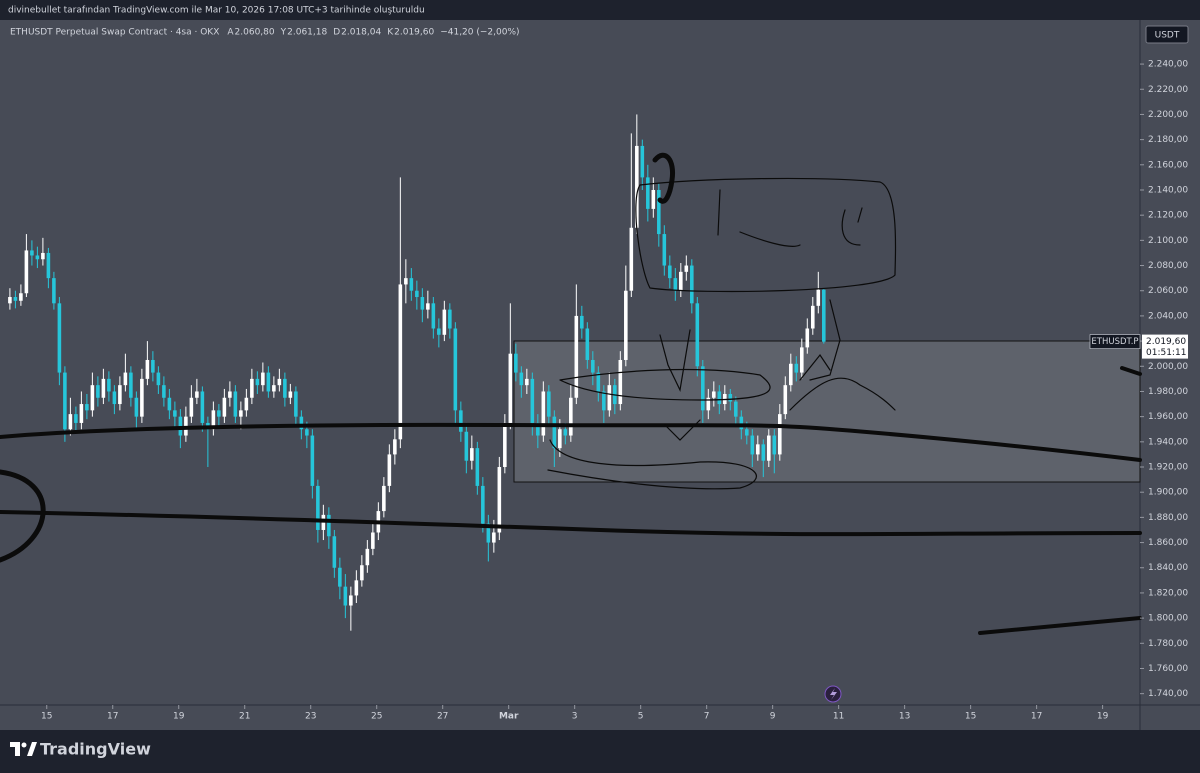  Describe the element at coordinates (1168, 316) in the screenshot. I see `y-tick-label: 2.040,00` at that location.